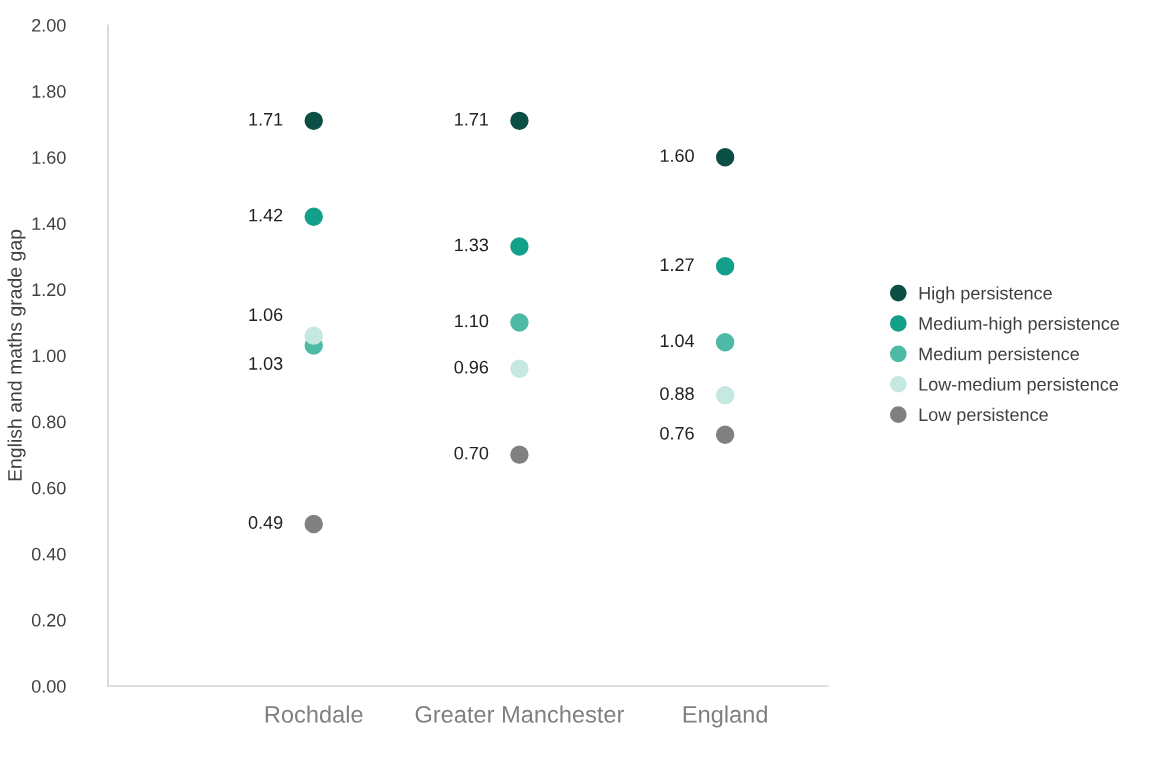 This screenshot has width=1150, height=769. I want to click on data-label: 0.70, so click(471, 453).